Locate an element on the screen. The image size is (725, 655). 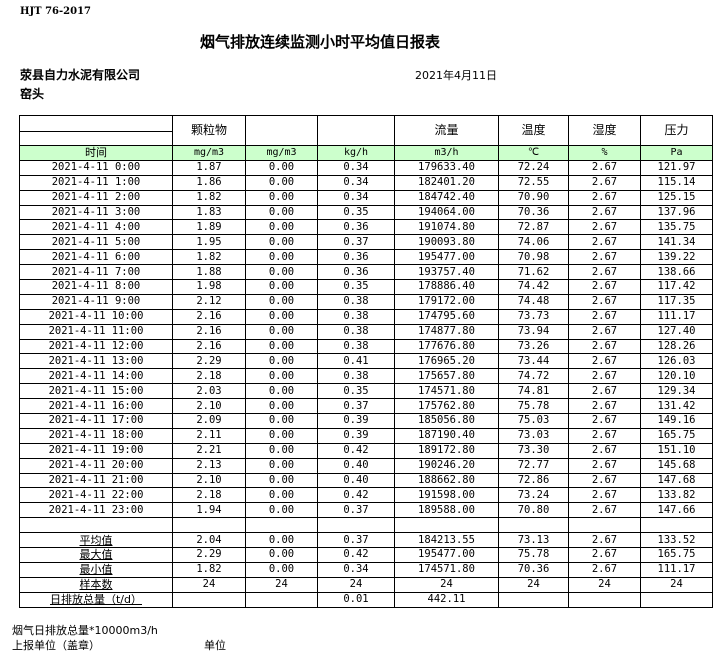
time-cell: 2021-4-11 1:00 is located at coordinates (96, 182).